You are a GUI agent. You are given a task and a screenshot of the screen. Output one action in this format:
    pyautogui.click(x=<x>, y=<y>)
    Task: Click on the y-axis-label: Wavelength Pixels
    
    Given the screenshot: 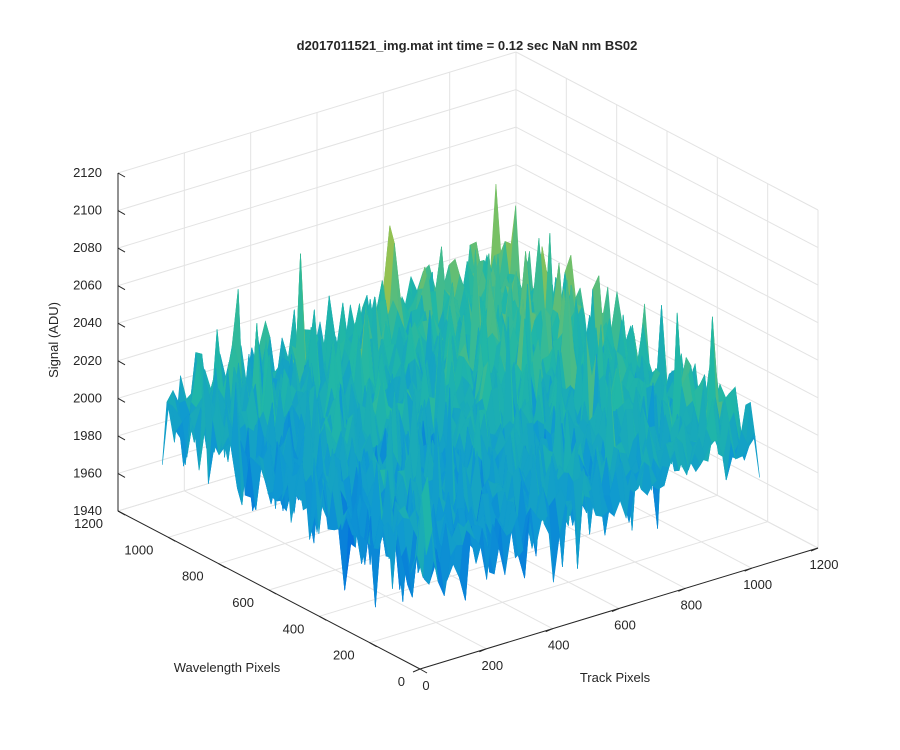 What is the action you would take?
    pyautogui.click(x=227, y=667)
    